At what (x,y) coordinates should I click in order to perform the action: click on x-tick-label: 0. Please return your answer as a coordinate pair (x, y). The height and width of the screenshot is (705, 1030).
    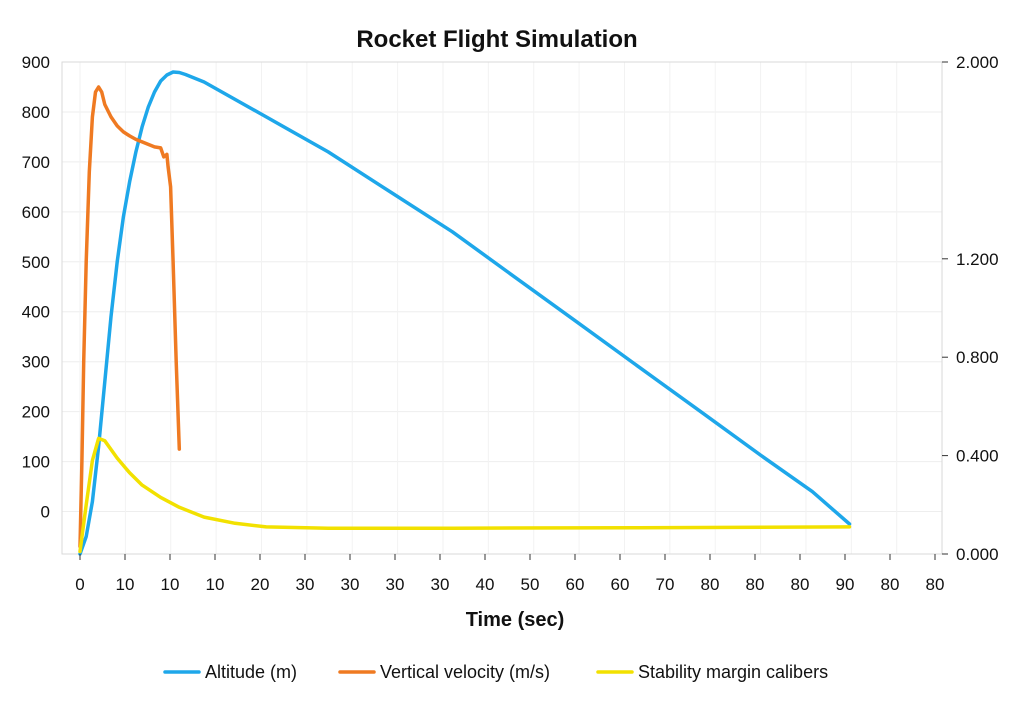
    Looking at the image, I should click on (79, 584).